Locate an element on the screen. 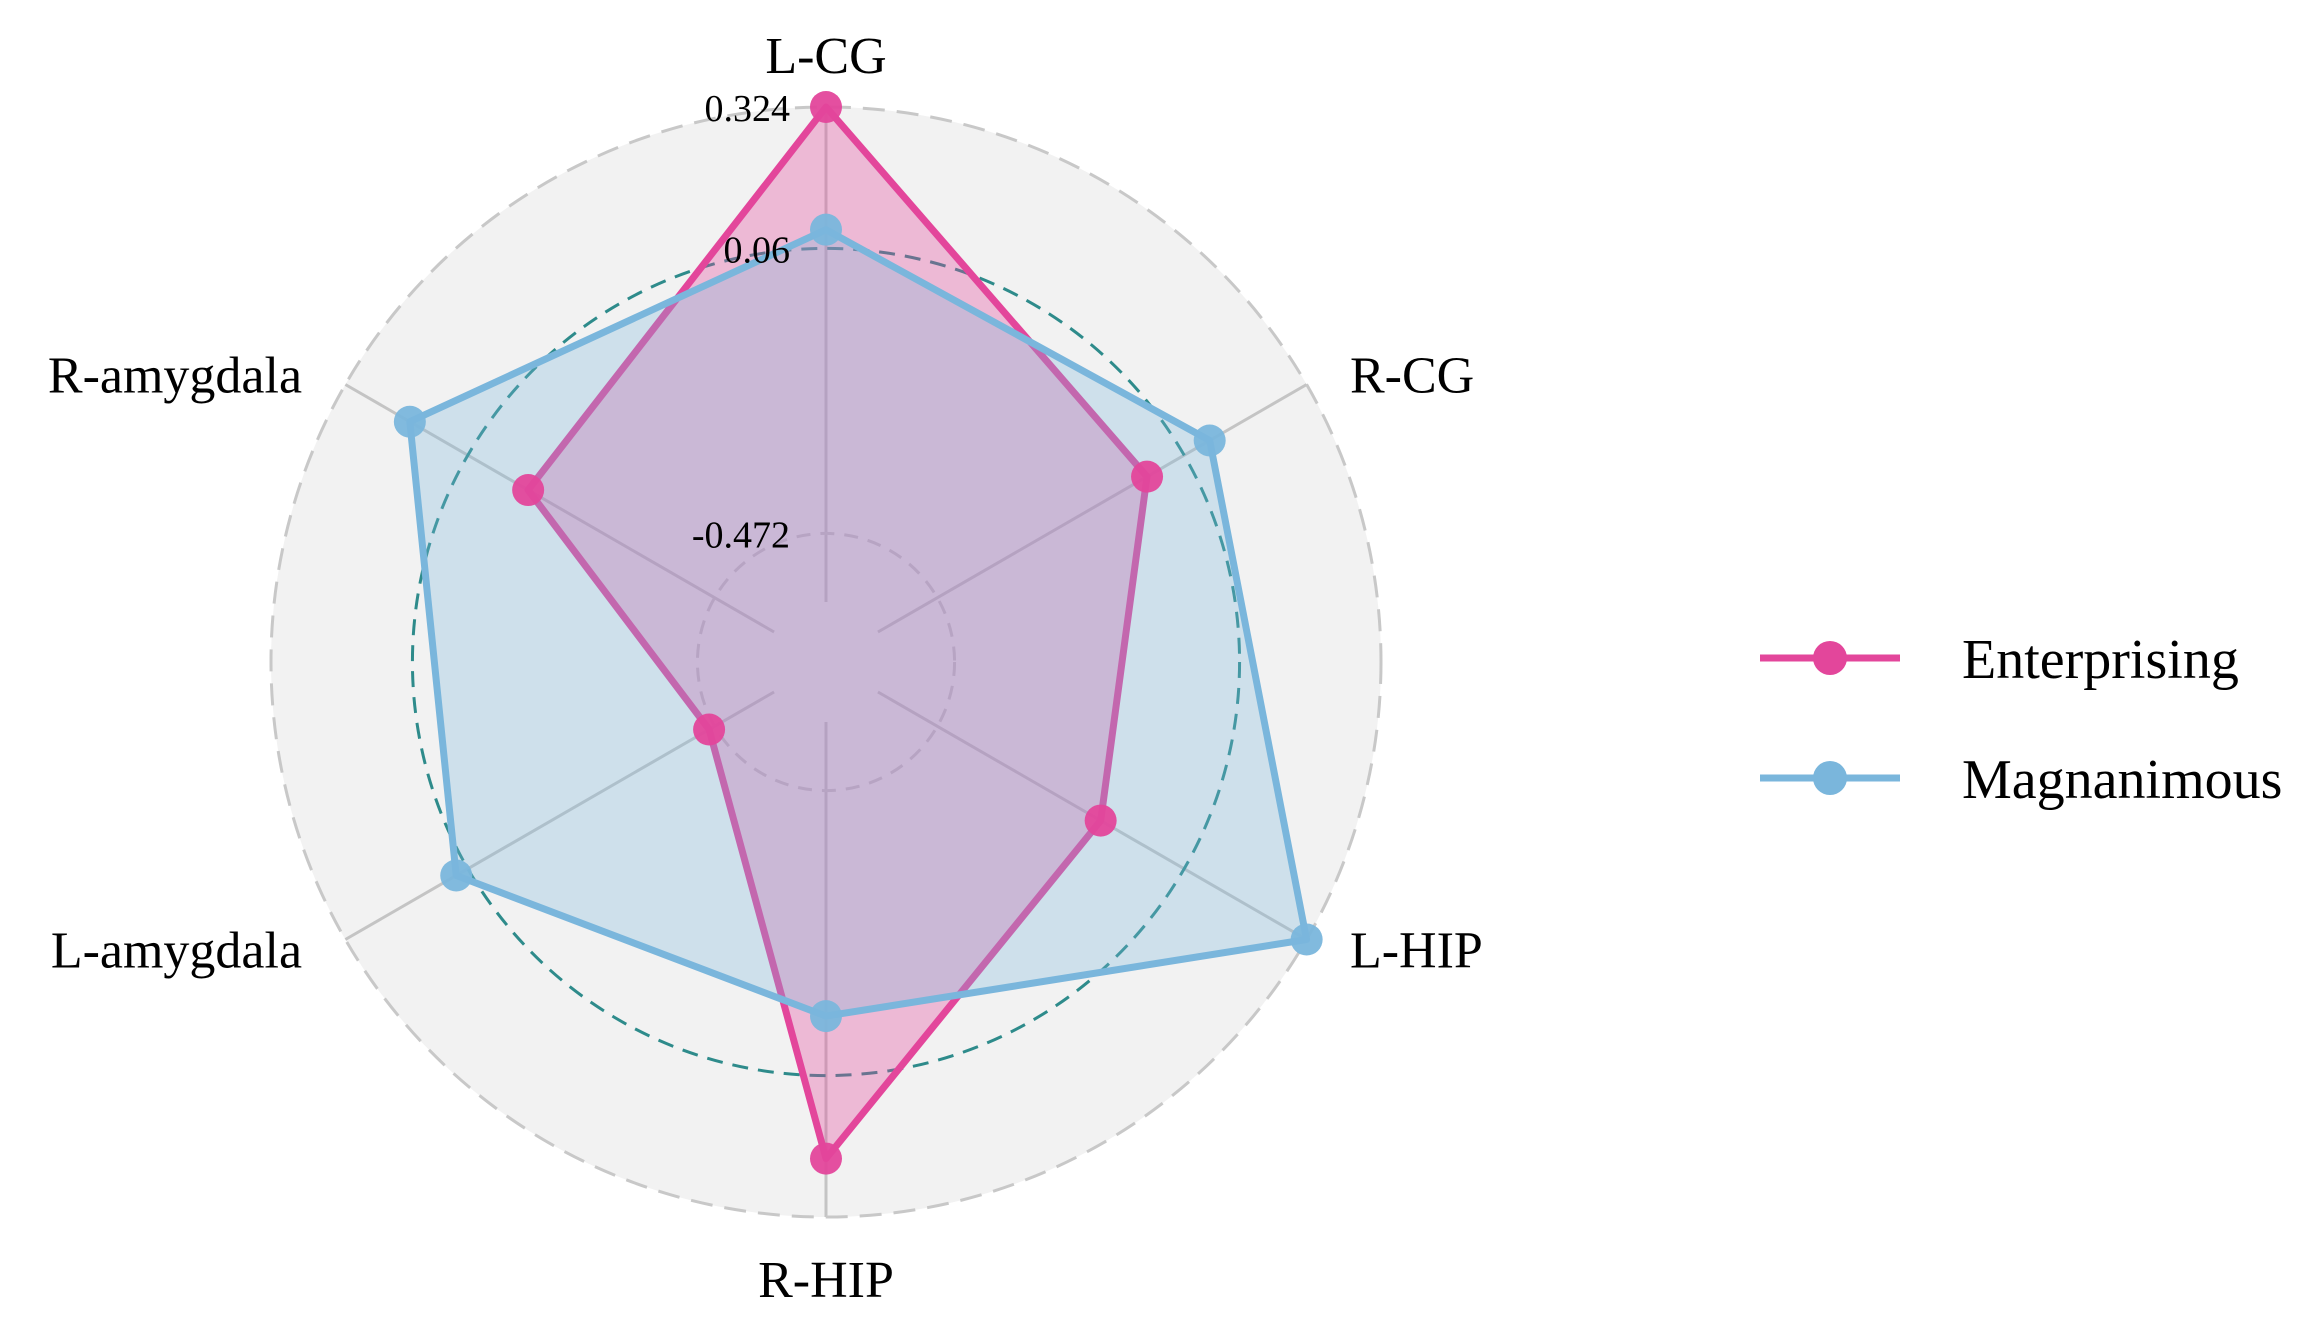 This screenshot has height=1318, width=2320. data-point-magnanimous-r-cg is located at coordinates (1209, 440).